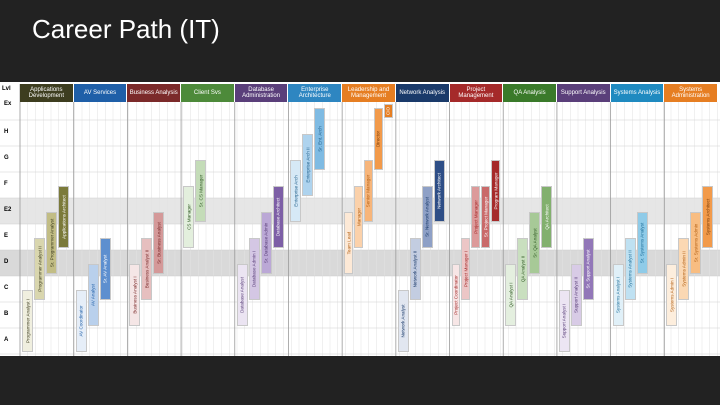 Image resolution: width=720 pixels, height=405 pixels. I want to click on job-title-label: QA Architect, so click(547, 217).